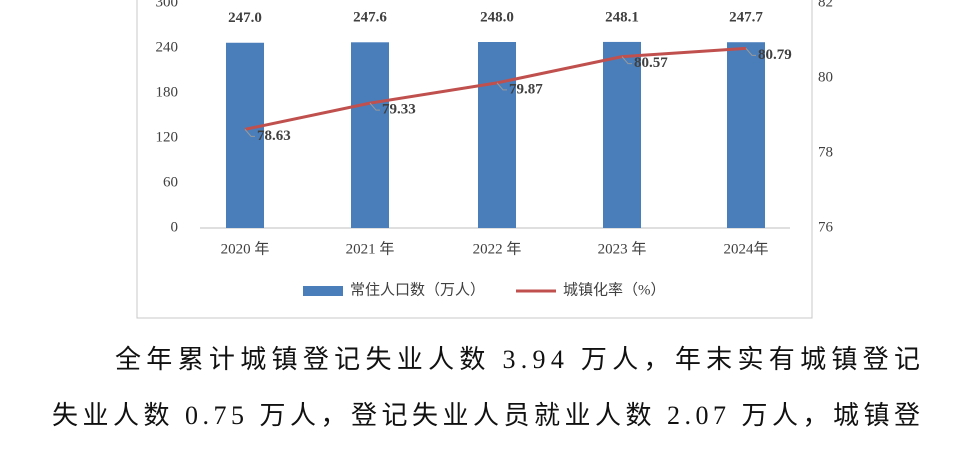  What do you see at coordinates (370, 18) in the screenshot?
I see `data-label: 247.6` at bounding box center [370, 18].